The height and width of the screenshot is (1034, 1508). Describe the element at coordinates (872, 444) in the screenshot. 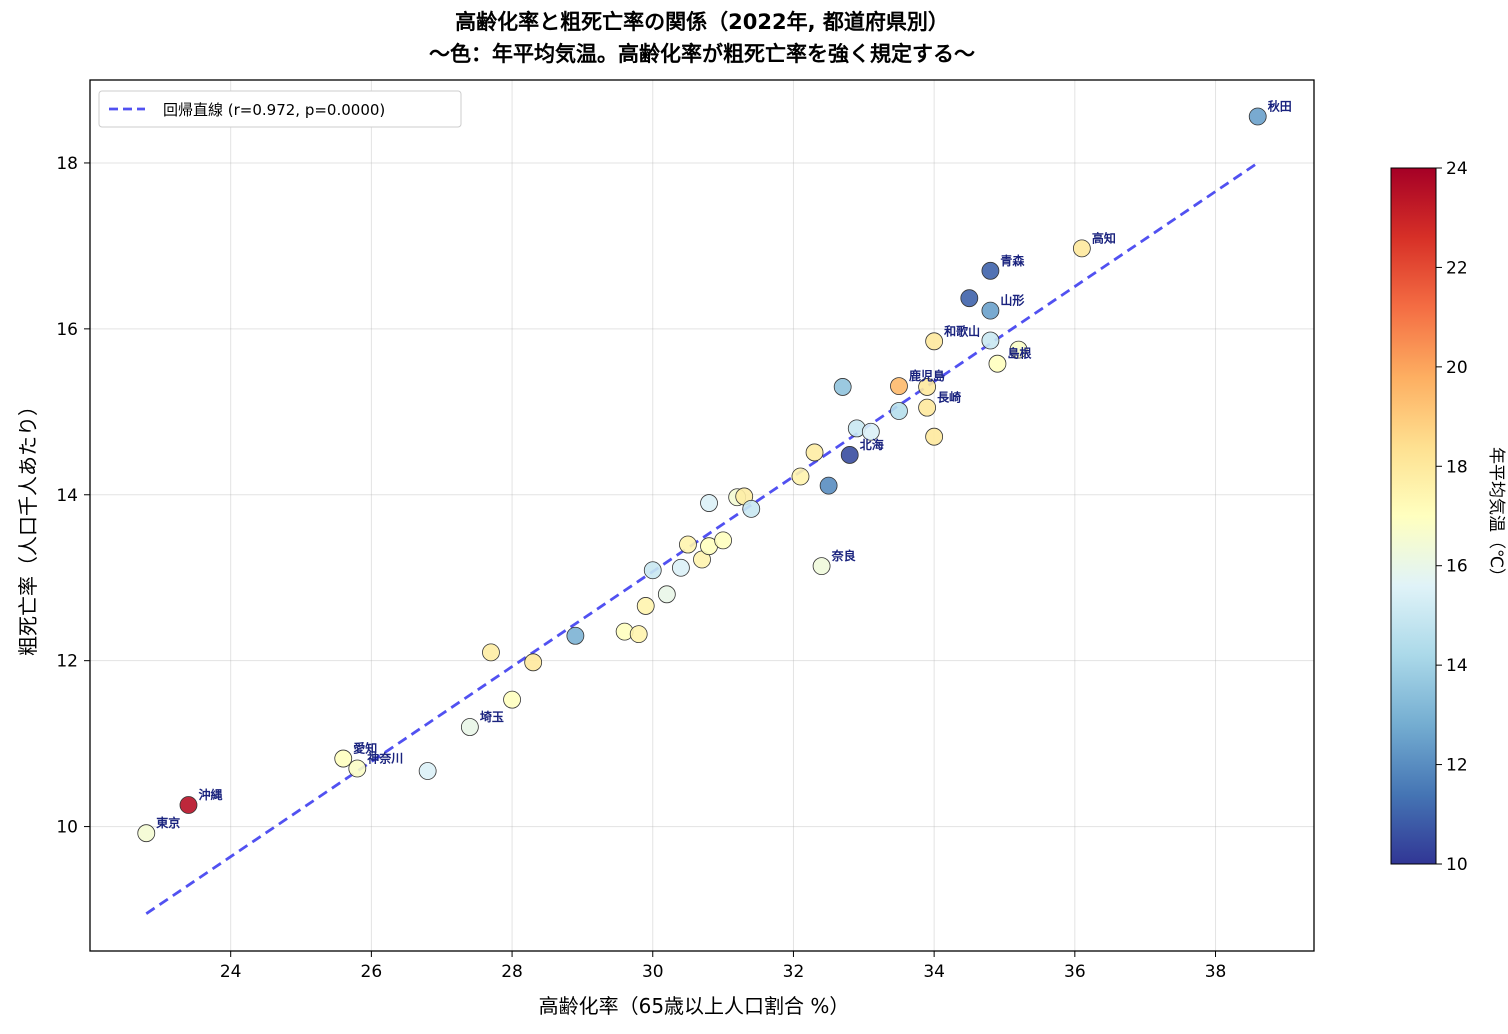

I see `point-label: 北海` at that location.